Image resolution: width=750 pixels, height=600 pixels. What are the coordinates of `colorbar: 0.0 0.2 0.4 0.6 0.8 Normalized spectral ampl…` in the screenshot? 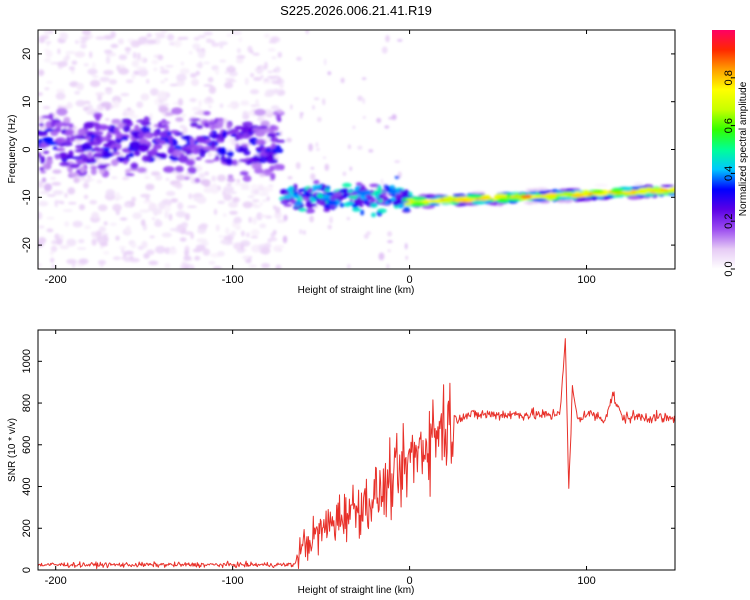 It's located at (730, 153).